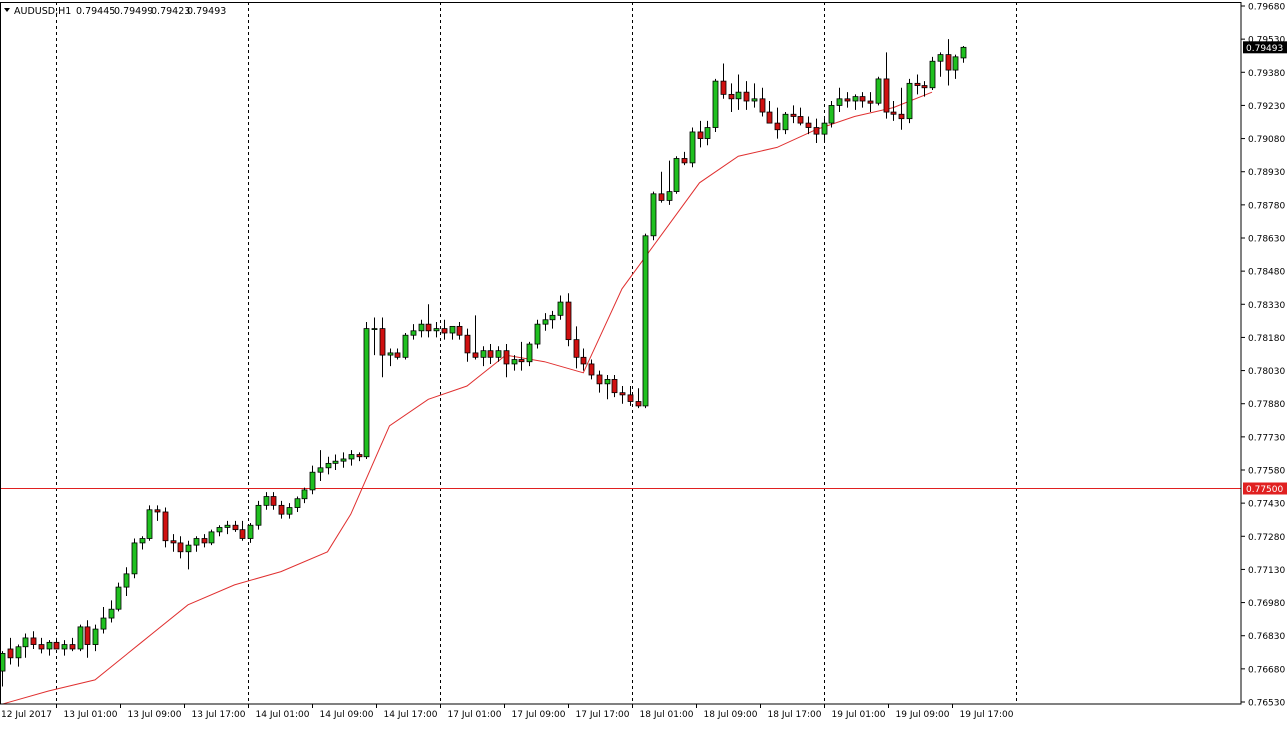 The image size is (1287, 731). What do you see at coordinates (1266, 405) in the screenshot?
I see `y-tick-label: 0.77880` at bounding box center [1266, 405].